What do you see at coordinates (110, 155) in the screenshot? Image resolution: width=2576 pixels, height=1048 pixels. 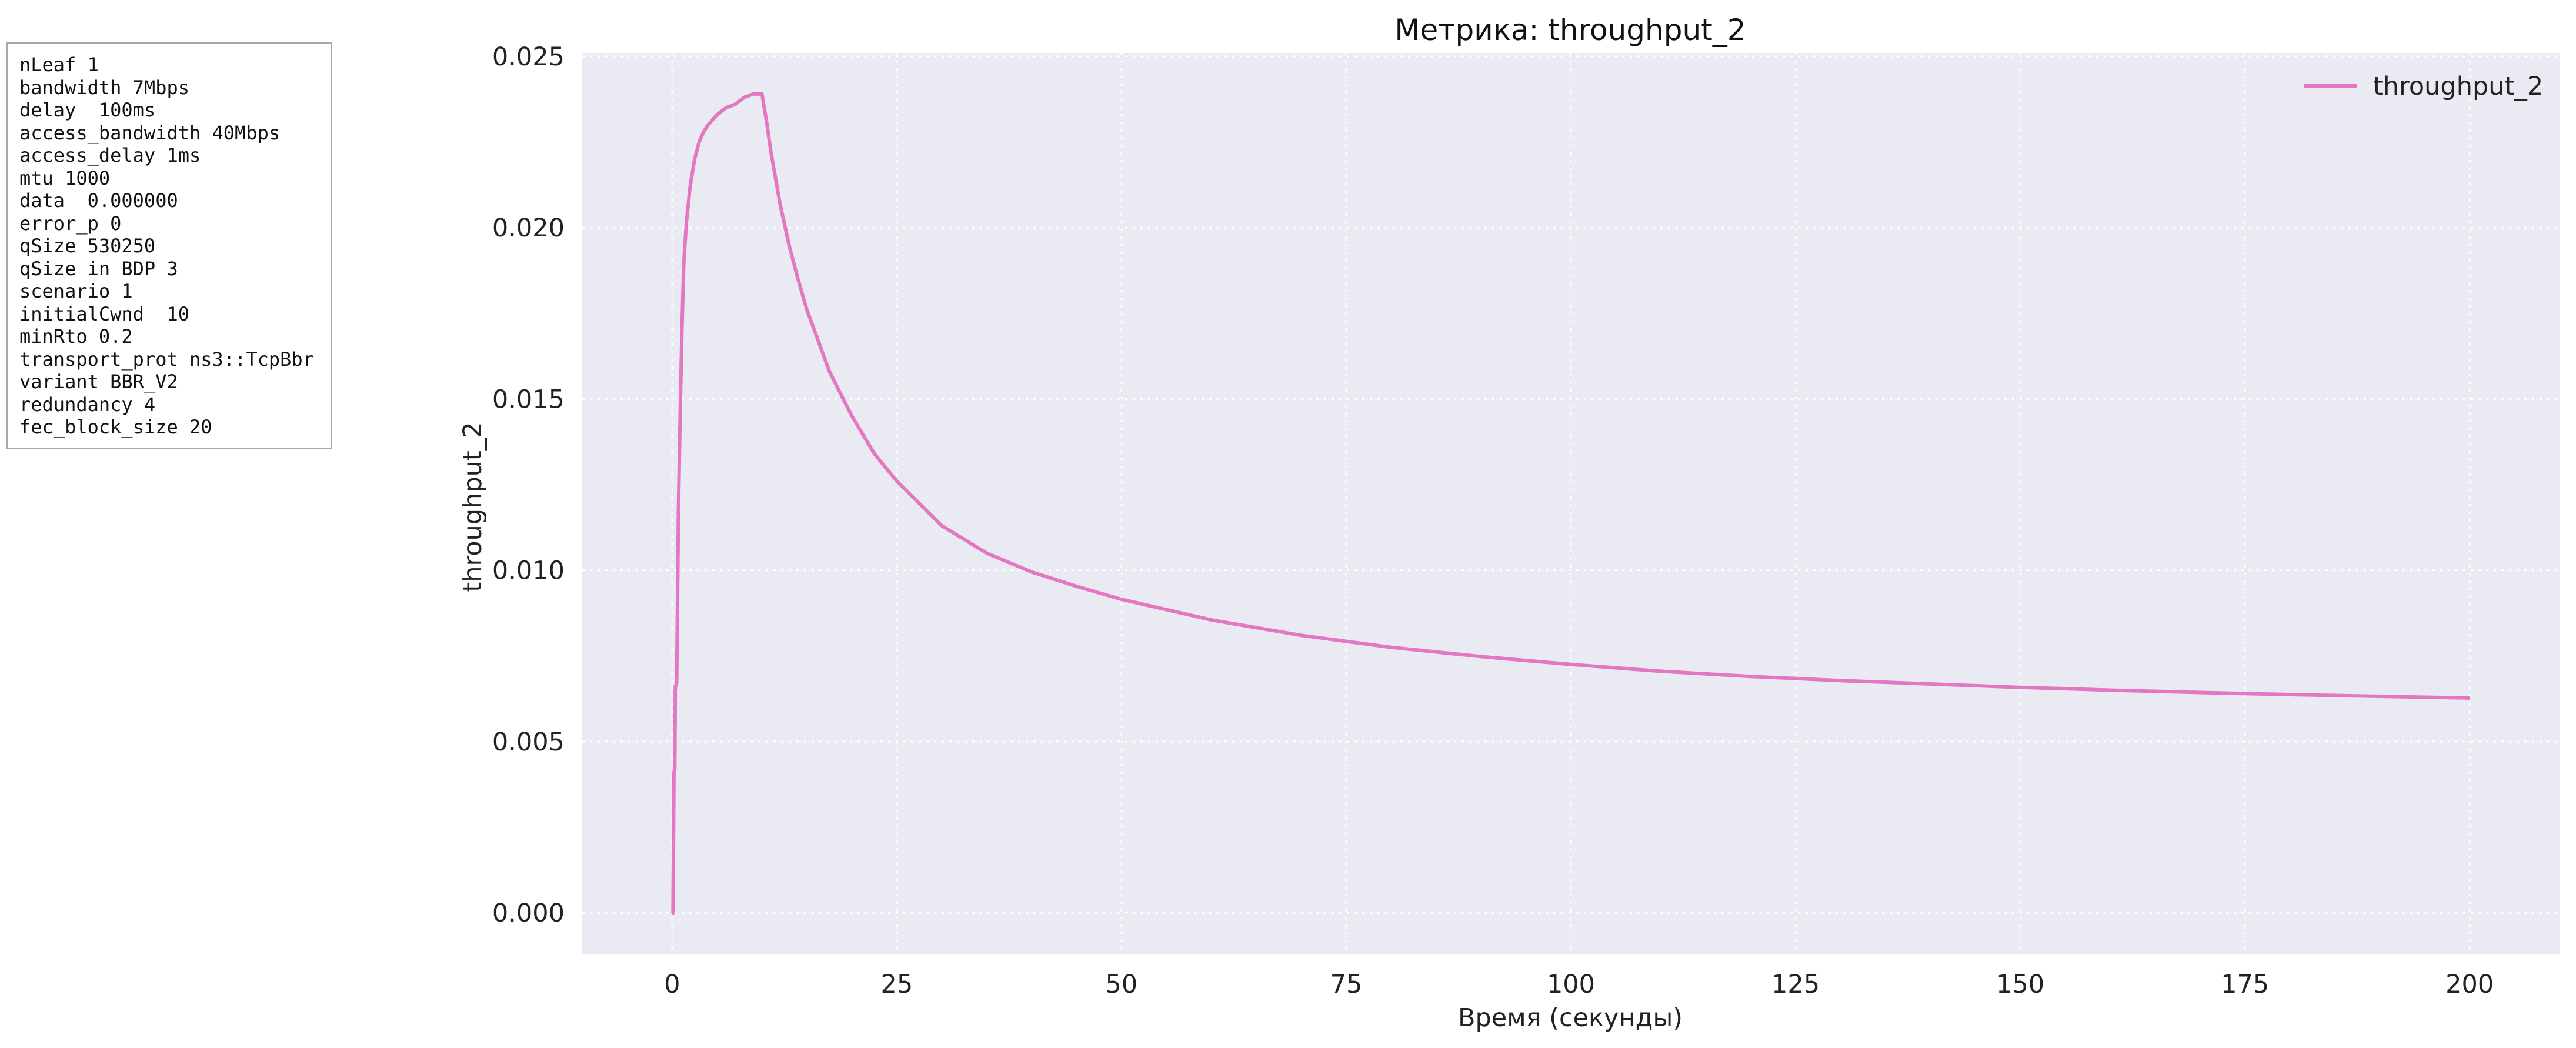 I see `param-line: access_delay 1ms` at bounding box center [110, 155].